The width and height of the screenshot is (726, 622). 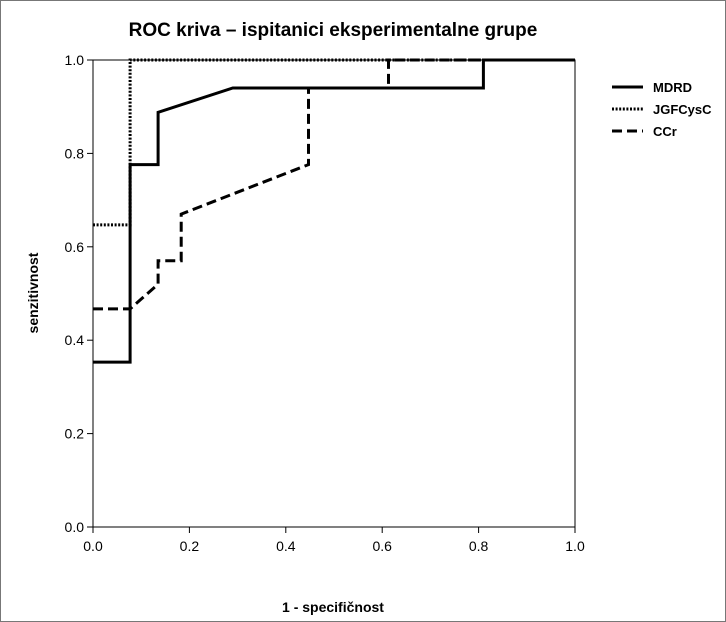 I want to click on legend-label: MDRD, so click(x=672, y=87).